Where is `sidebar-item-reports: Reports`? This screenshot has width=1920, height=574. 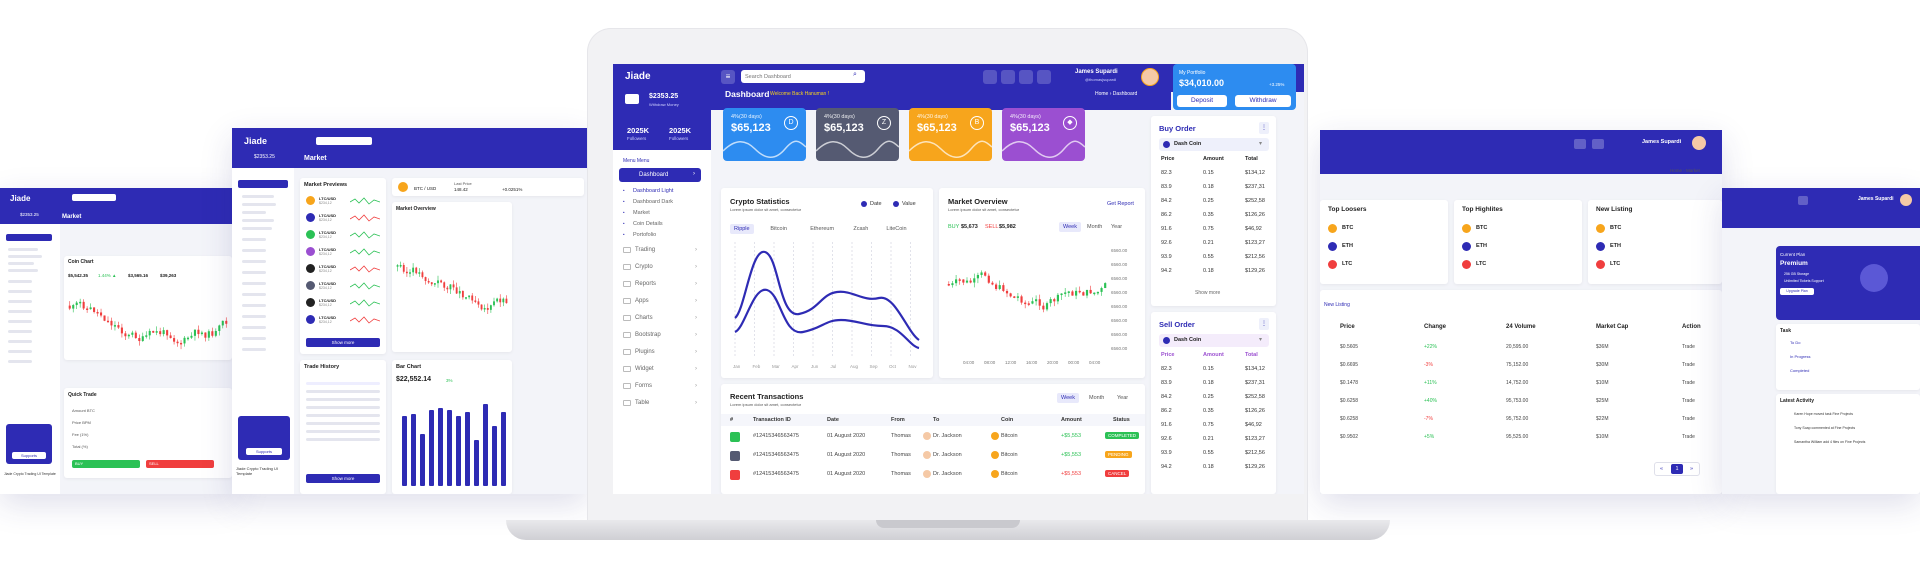 sidebar-item-reports: Reports is located at coordinates (646, 284).